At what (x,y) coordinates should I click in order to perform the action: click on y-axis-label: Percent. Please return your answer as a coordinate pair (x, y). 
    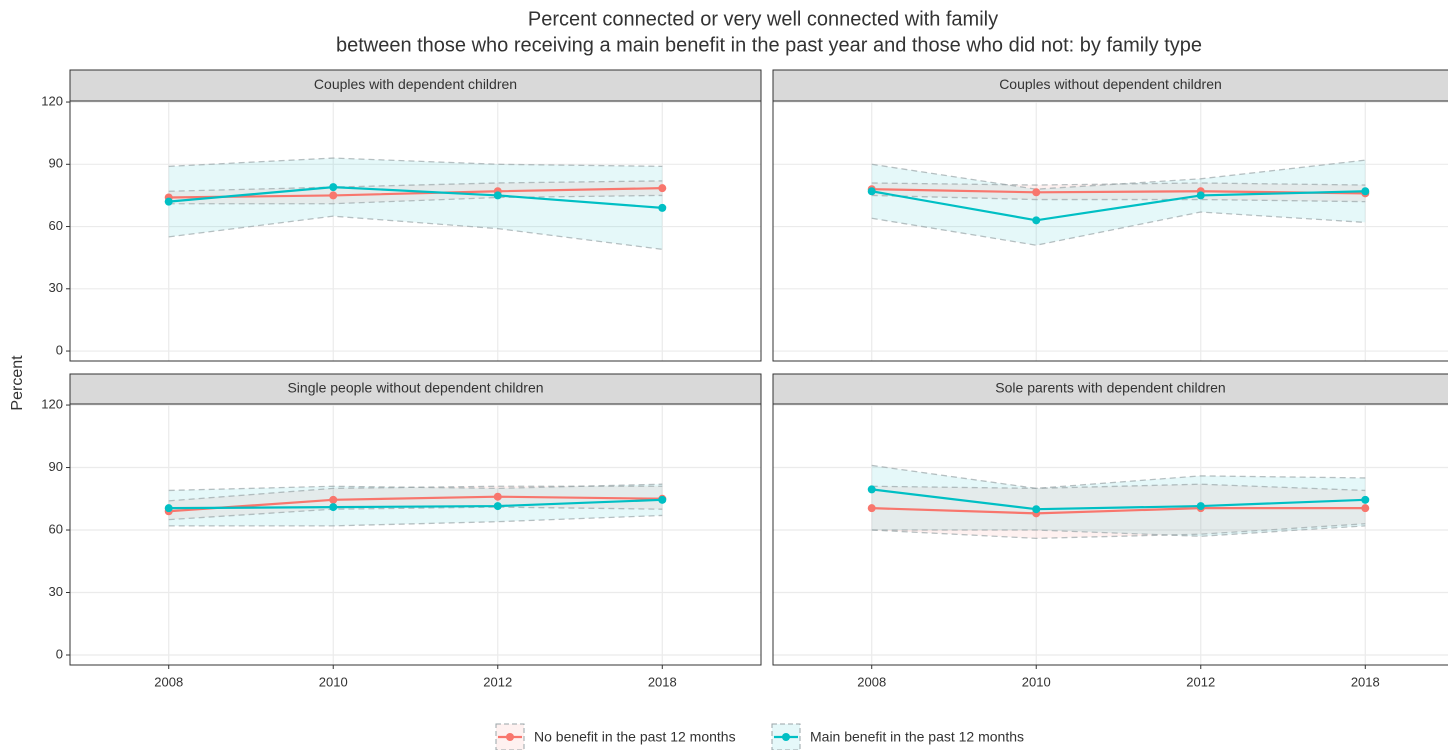
    Looking at the image, I should click on (17, 383).